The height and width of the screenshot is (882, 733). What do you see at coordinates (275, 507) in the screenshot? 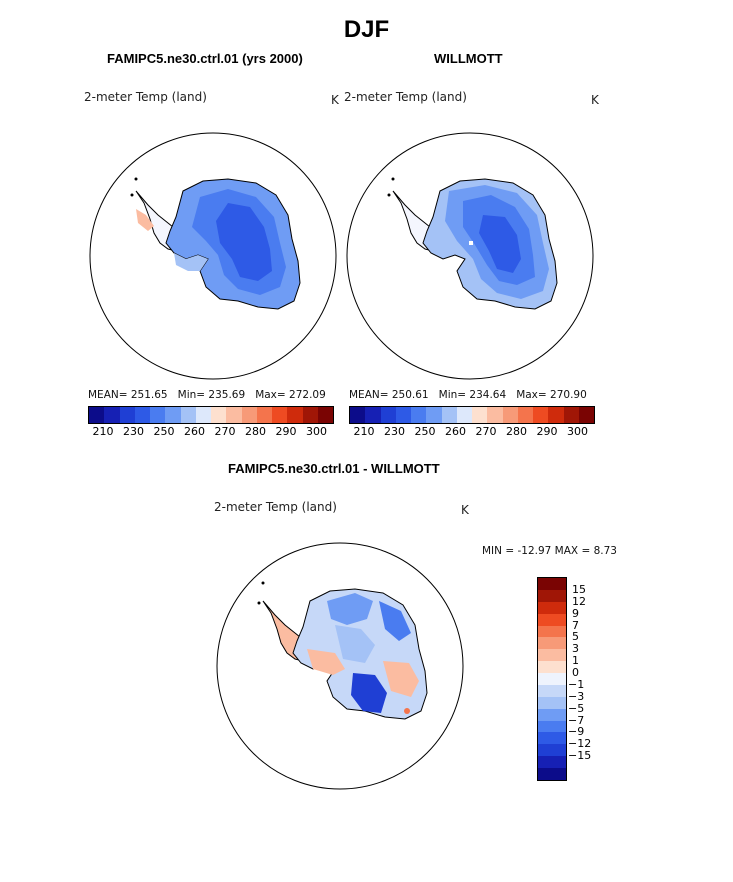
I see `diff-variable-label: 2-meter Temp (land)` at bounding box center [275, 507].